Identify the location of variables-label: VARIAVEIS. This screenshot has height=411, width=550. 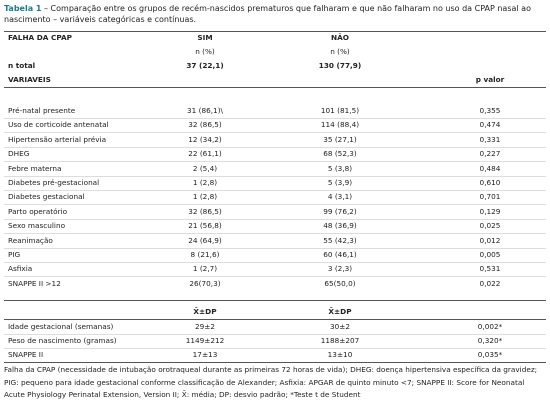
(29, 79).